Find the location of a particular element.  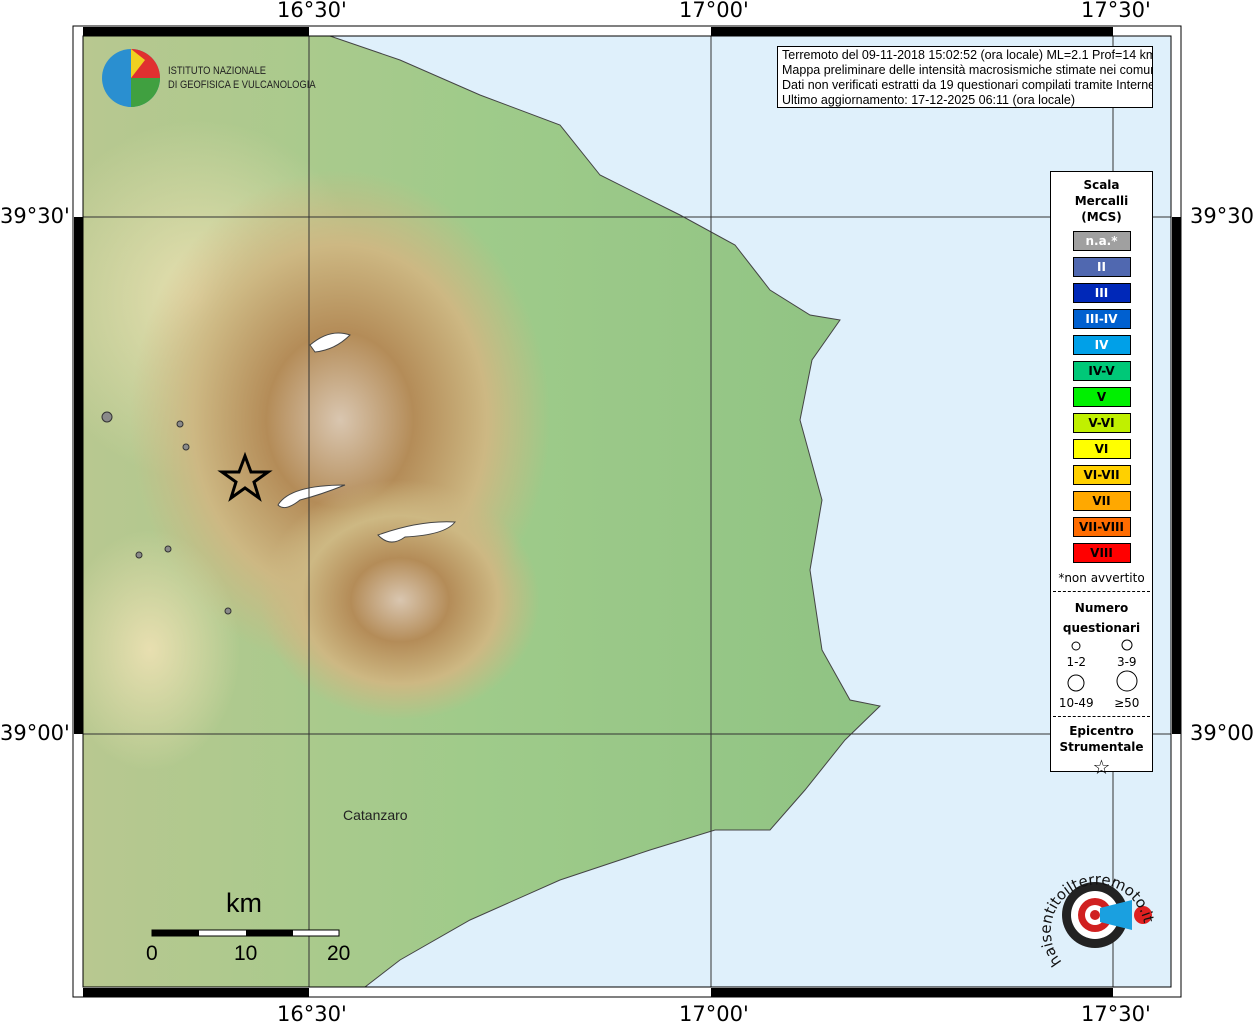

epicenter-title: Epicentro Strumentale is located at coordinates (1101, 739).